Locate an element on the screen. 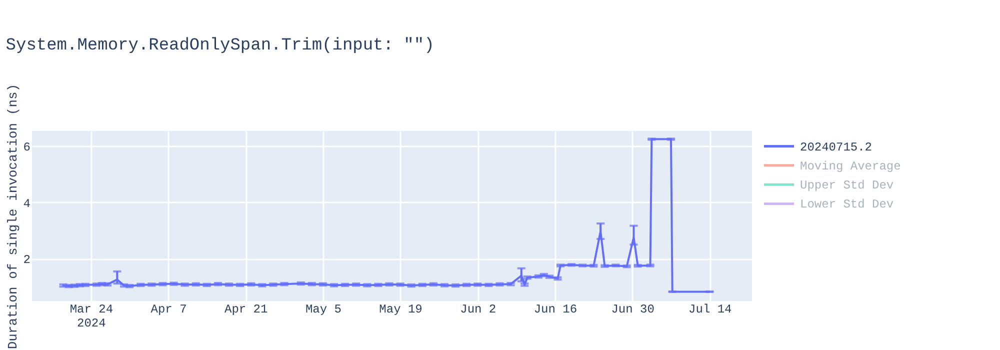 Image resolution: width=1000 pixels, height=350 pixels. x-tick-label: Jul 14 is located at coordinates (710, 309).